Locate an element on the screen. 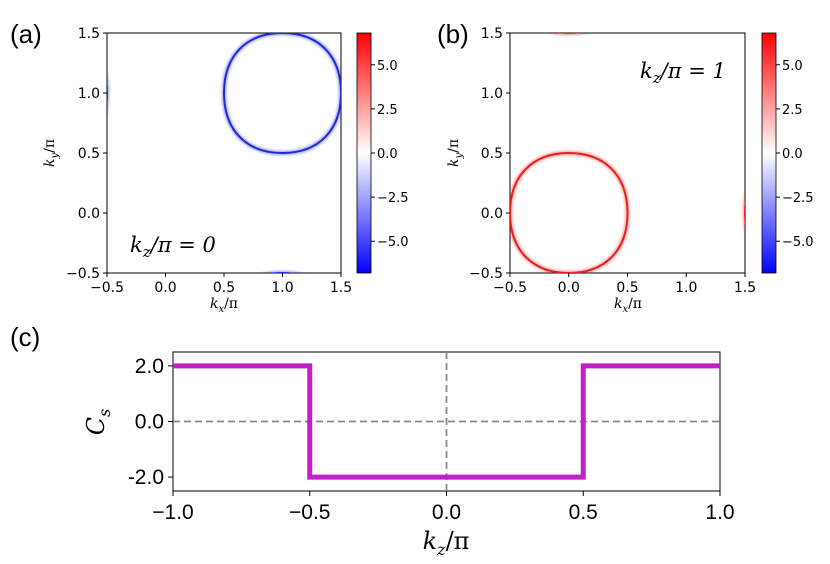 This screenshot has height=564, width=830. colorbar-a-ticks: 5.0 2.5 0.0 −2.5 −5.0 is located at coordinates (390, 154).